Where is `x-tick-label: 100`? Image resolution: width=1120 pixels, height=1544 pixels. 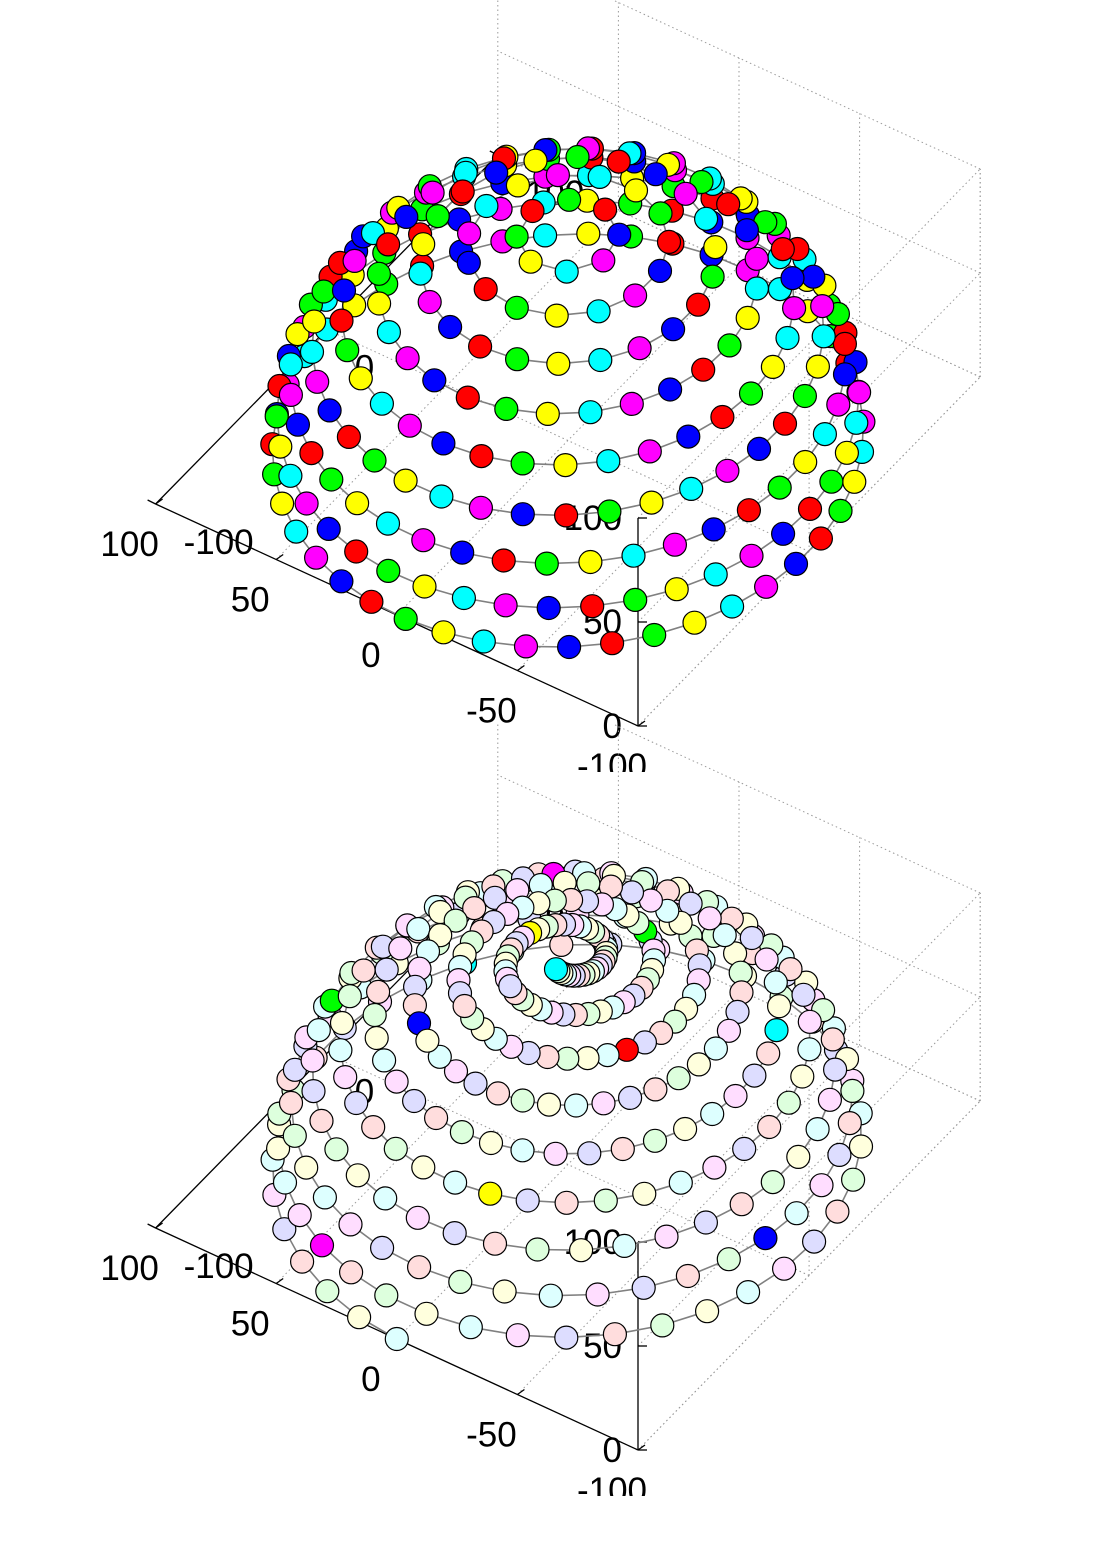
x-tick-label: 100 is located at coordinates (129, 544).